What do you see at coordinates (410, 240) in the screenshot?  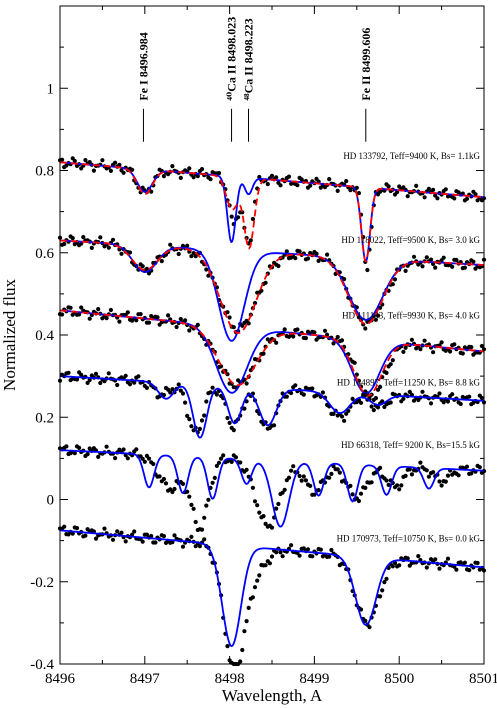 I see `star-label: HD 118022, Teff=9500 K, Bs= 3.0 kG` at bounding box center [410, 240].